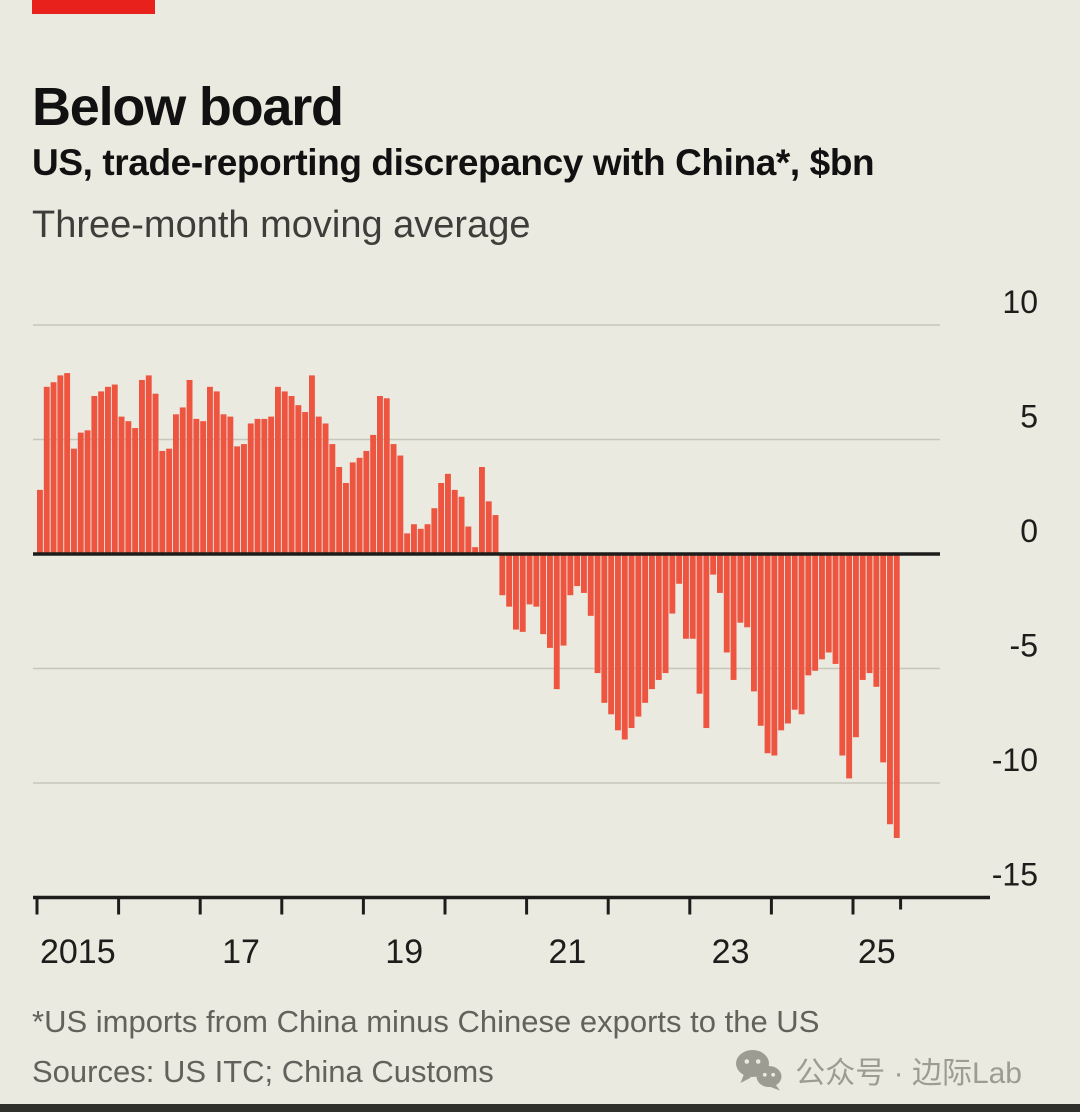  What do you see at coordinates (1015, 760) in the screenshot?
I see `svg-text: -10` at bounding box center [1015, 760].